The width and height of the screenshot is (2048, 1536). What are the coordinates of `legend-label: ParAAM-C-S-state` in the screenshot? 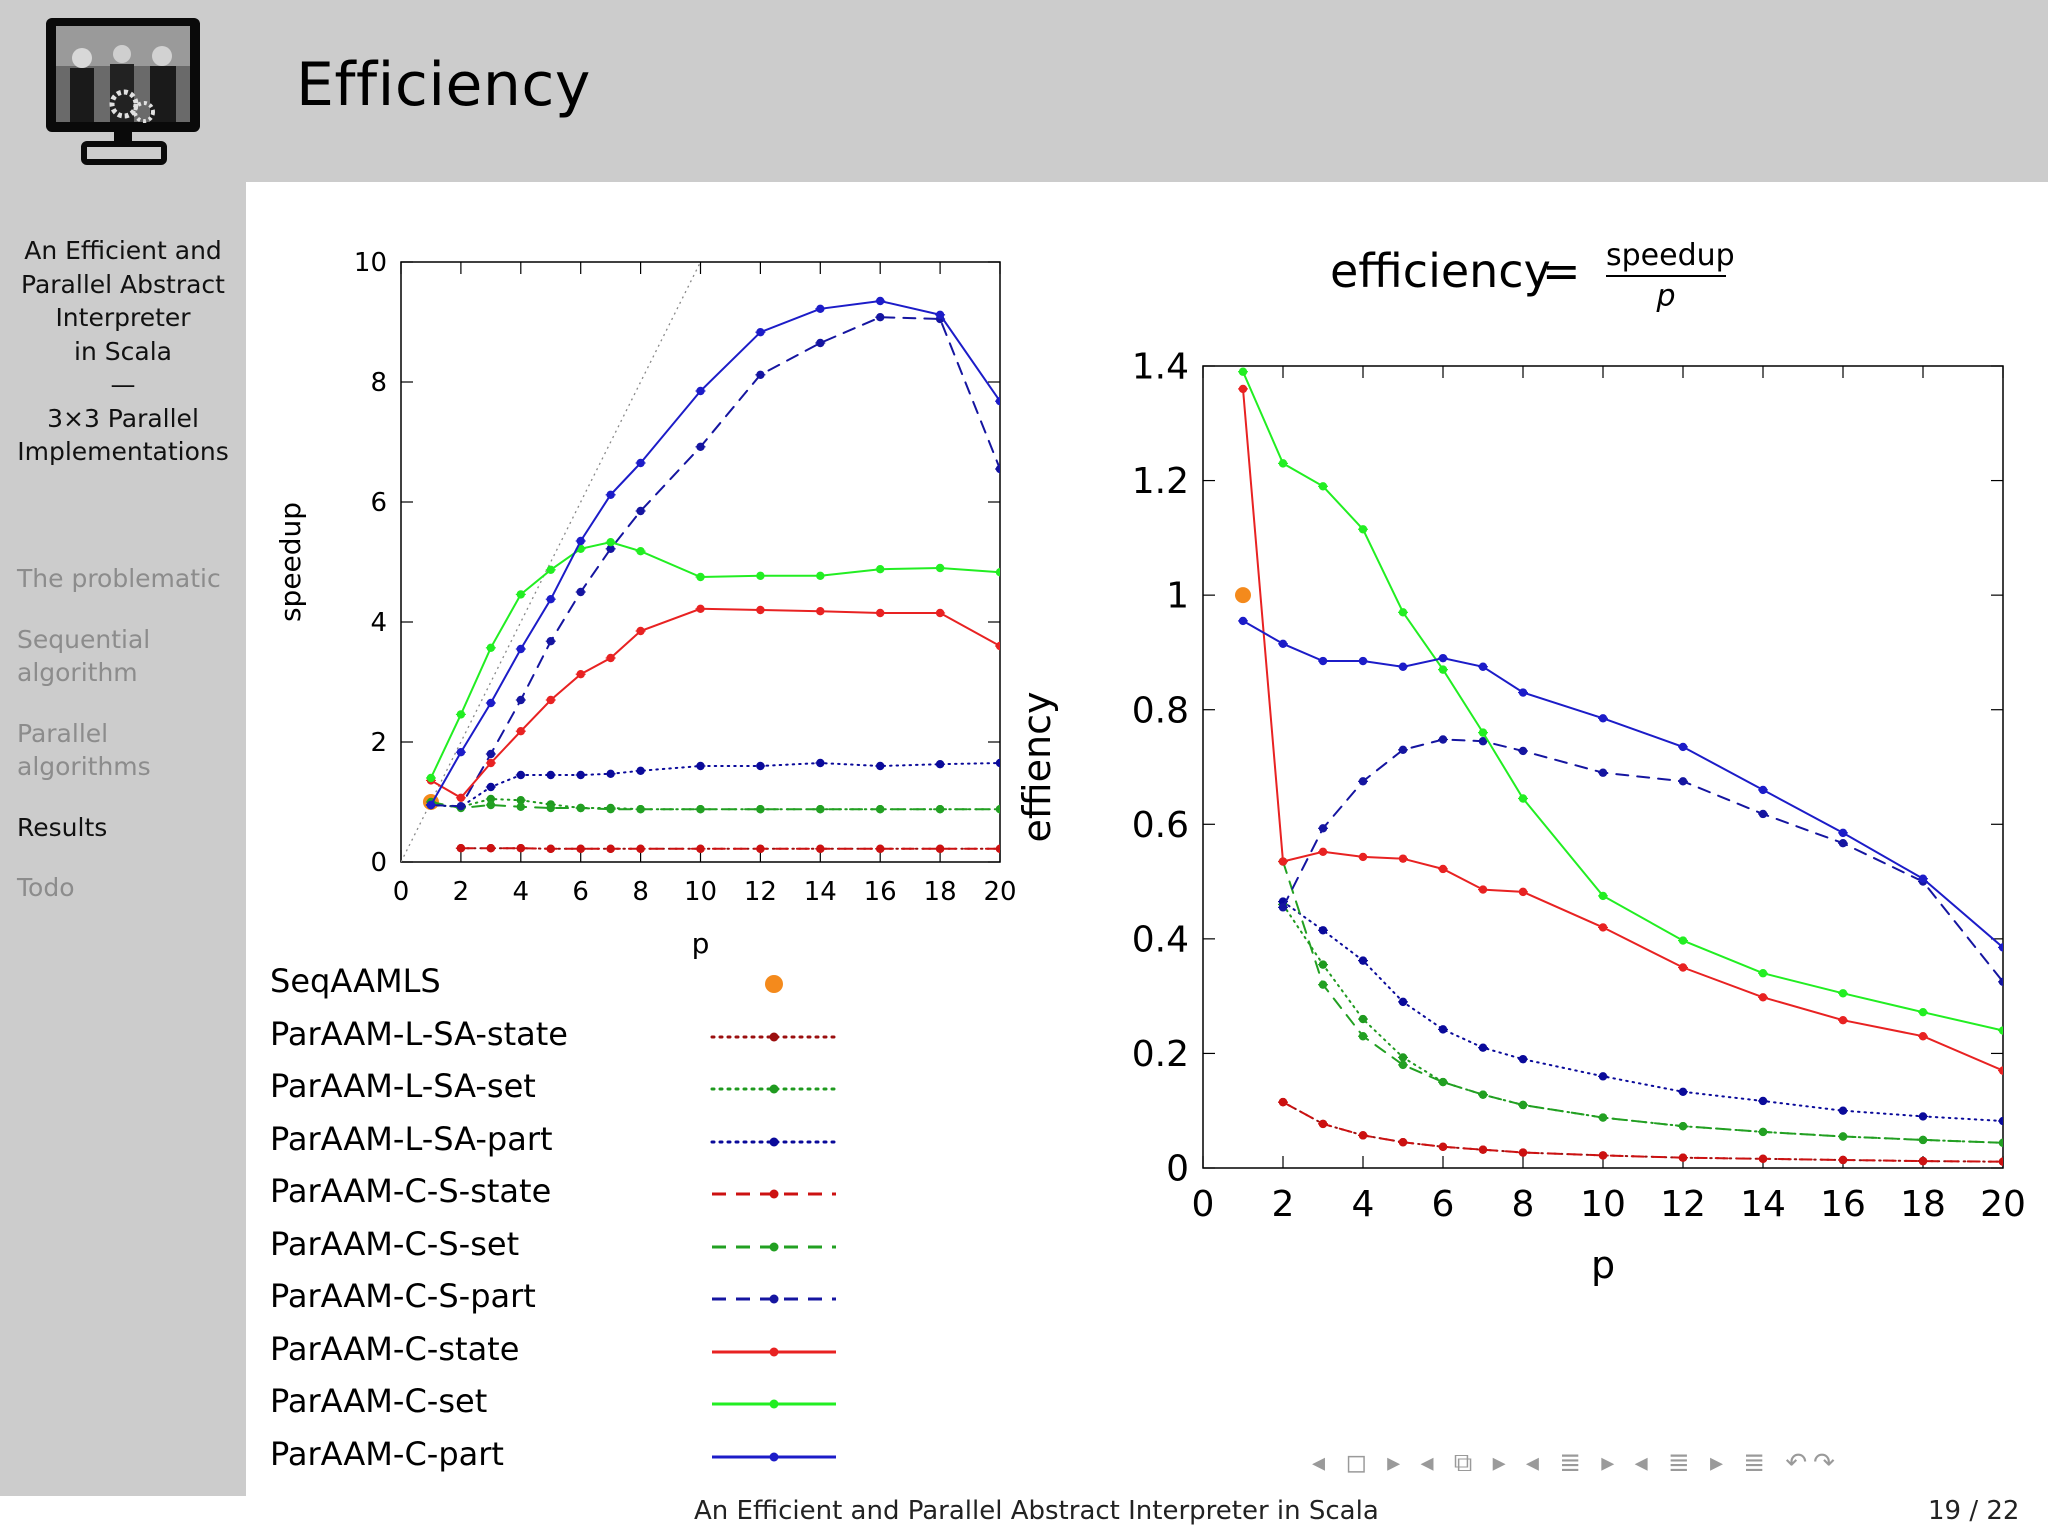 It's located at (411, 1191).